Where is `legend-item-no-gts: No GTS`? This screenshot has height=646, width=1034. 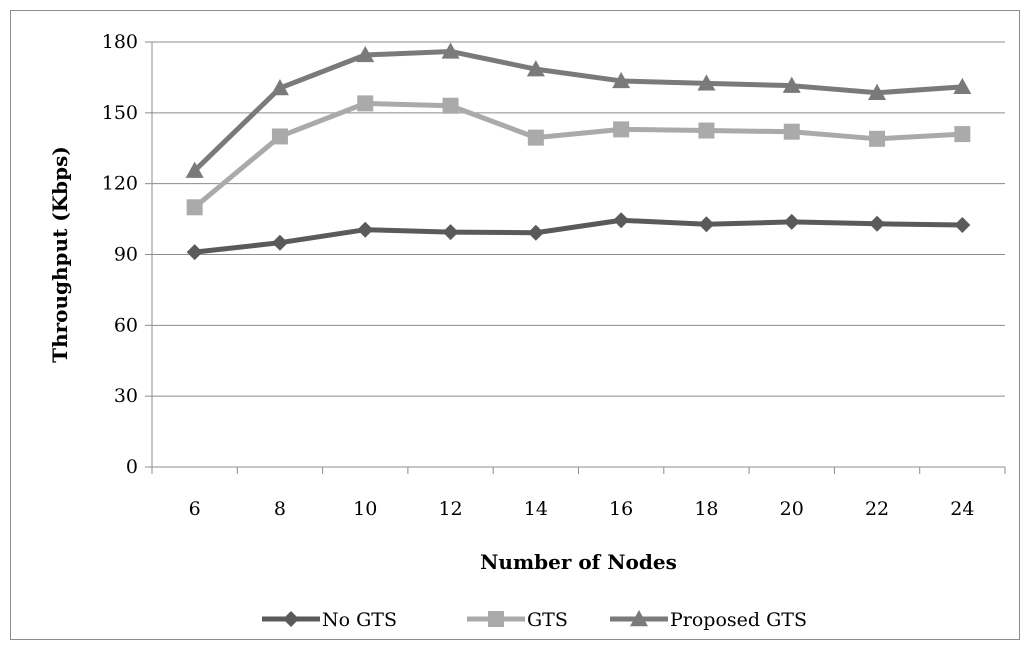
legend-item-no-gts: No GTS is located at coordinates (329, 620).